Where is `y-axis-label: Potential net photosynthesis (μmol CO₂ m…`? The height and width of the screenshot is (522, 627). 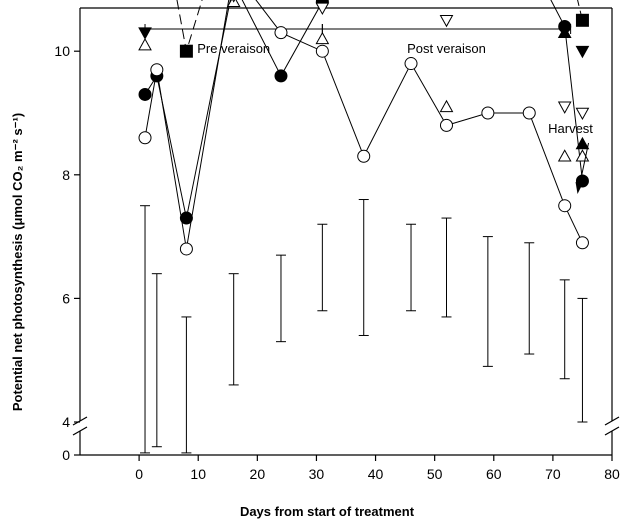
y-axis-label: Potential net photosynthesis (μmol CO₂ m… is located at coordinates (17, 262).